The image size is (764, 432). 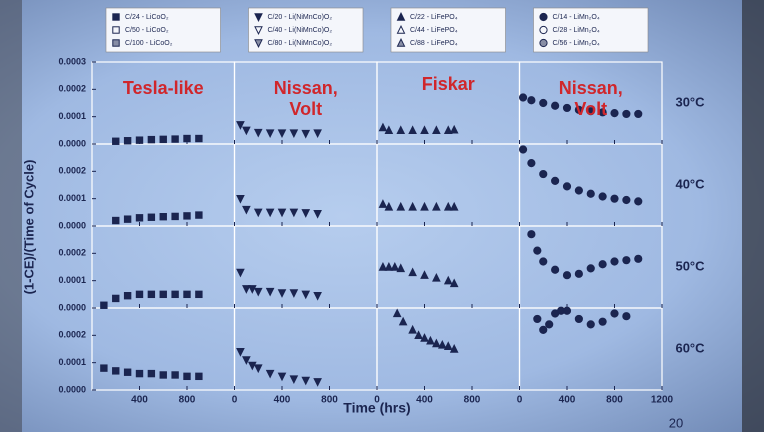 I want to click on row-label: 40°C, so click(x=690, y=183).